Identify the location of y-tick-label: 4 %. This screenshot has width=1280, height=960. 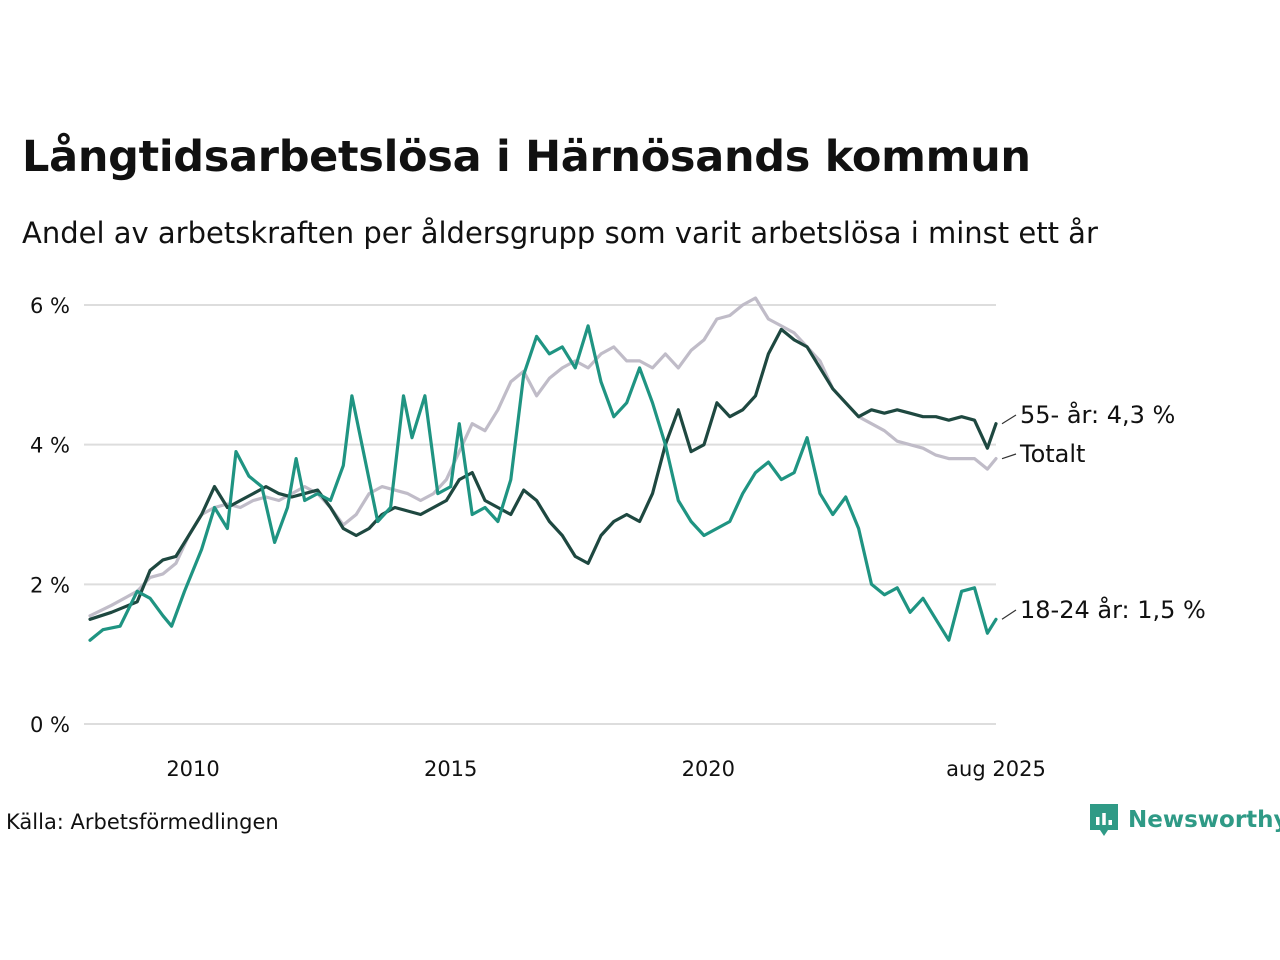
(50, 446).